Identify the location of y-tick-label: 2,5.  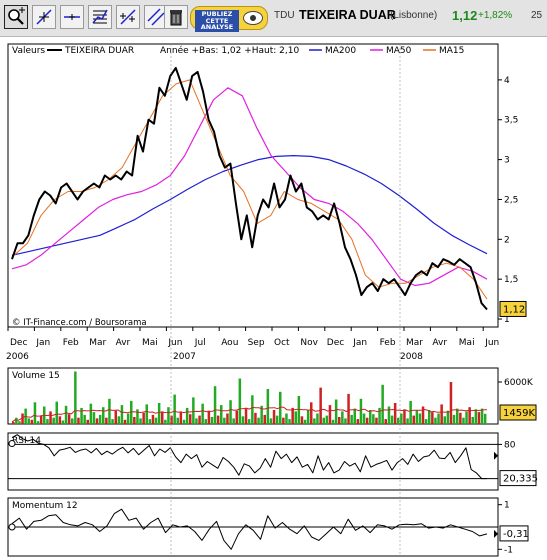
(511, 200).